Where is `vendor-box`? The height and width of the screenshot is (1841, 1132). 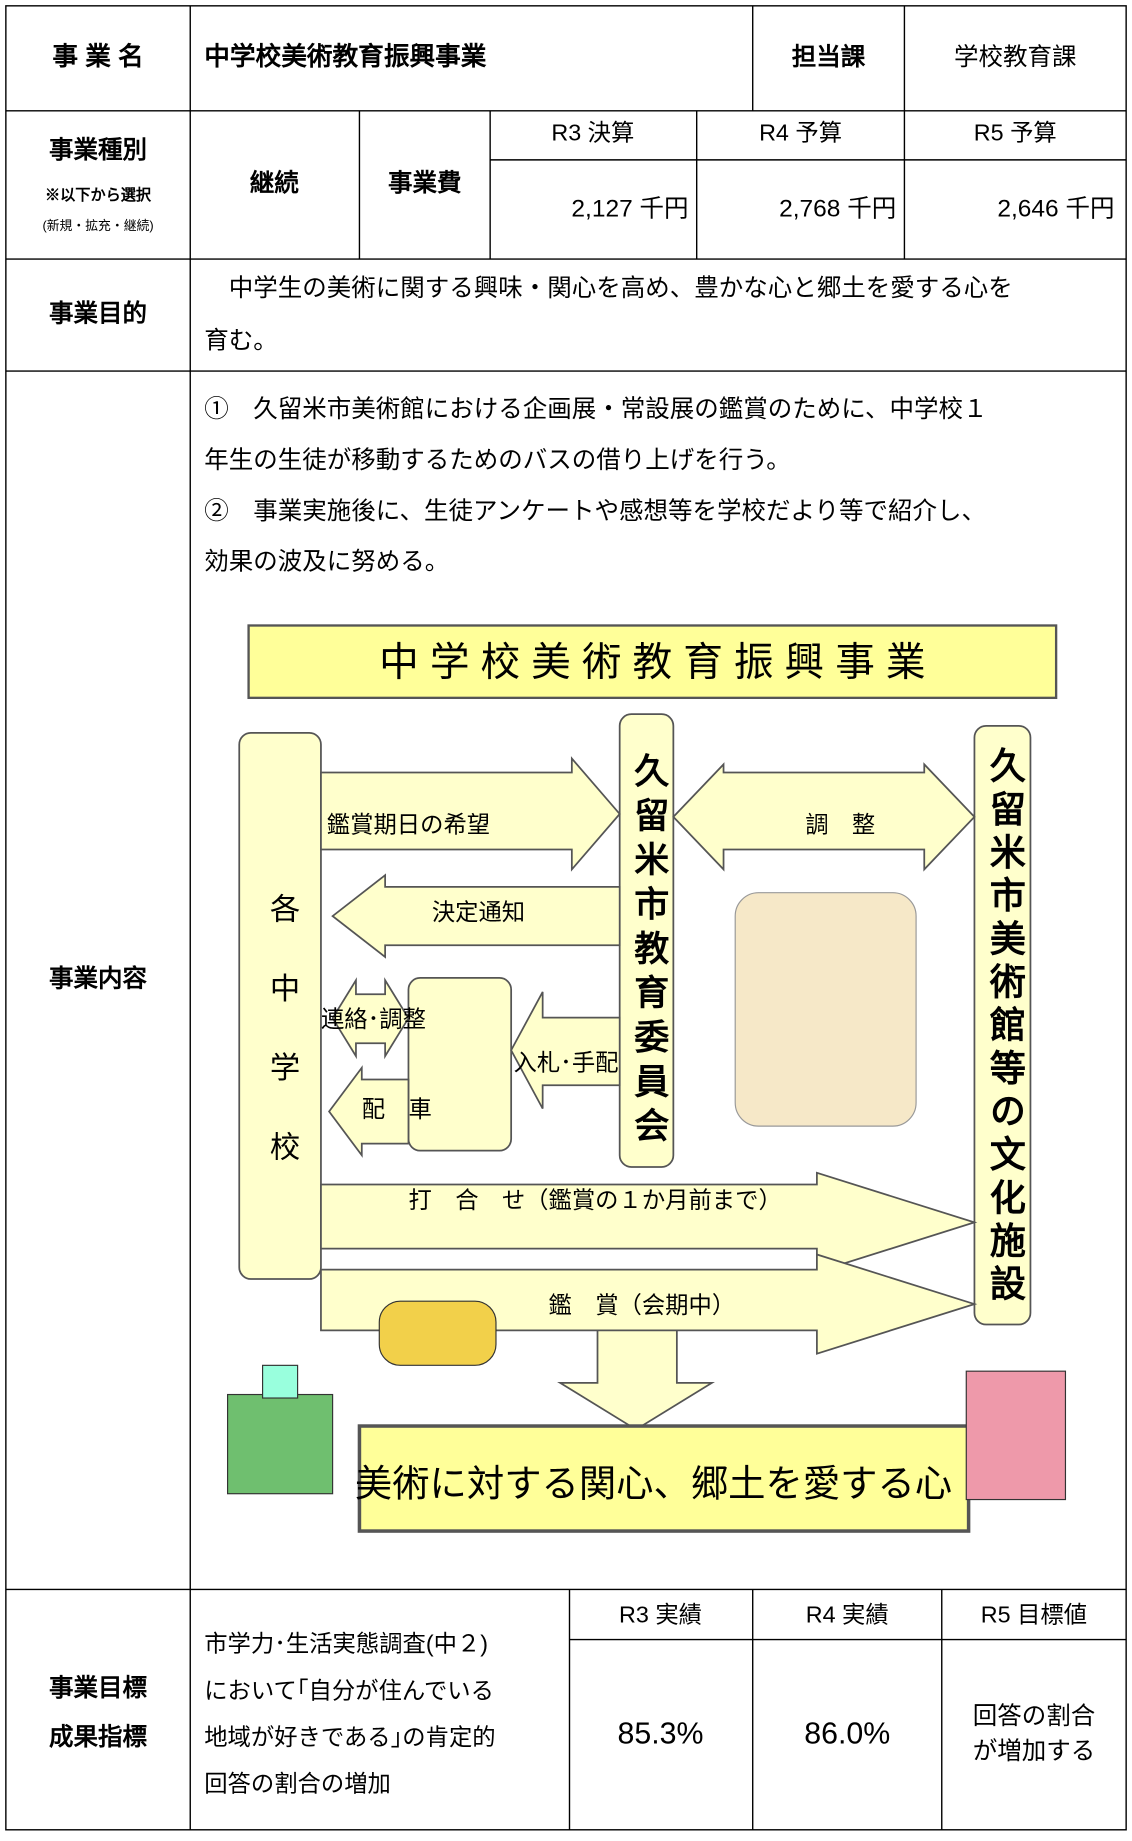 vendor-box is located at coordinates (460, 1064).